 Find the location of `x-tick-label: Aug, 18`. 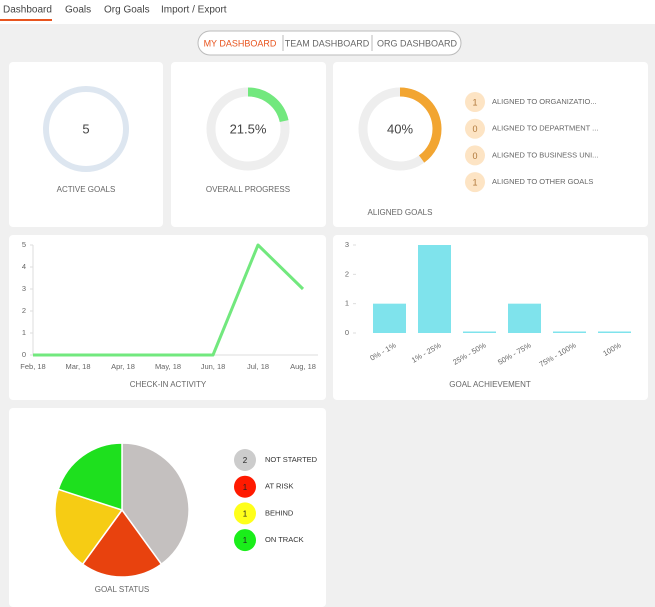

x-tick-label: Aug, 18 is located at coordinates (303, 366).